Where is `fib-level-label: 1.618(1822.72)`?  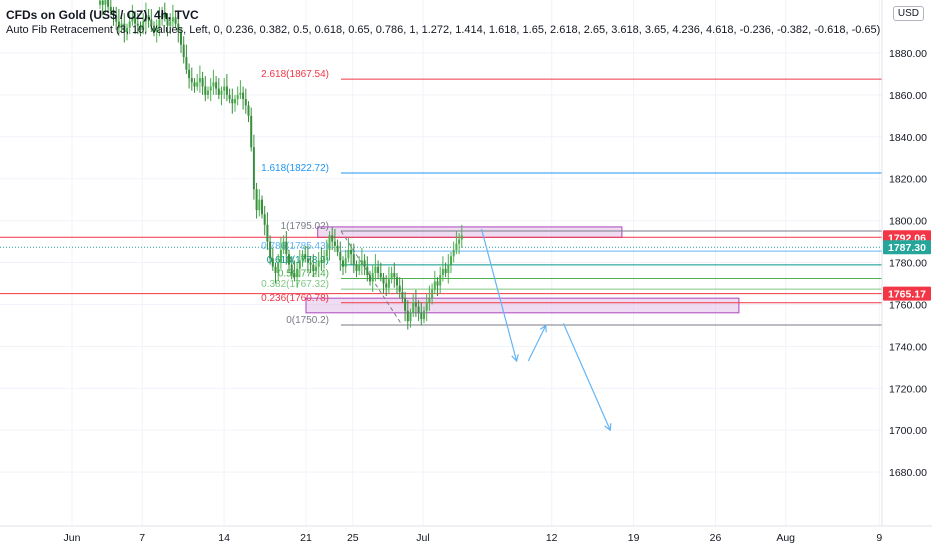
fib-level-label: 1.618(1822.72) is located at coordinates (295, 168).